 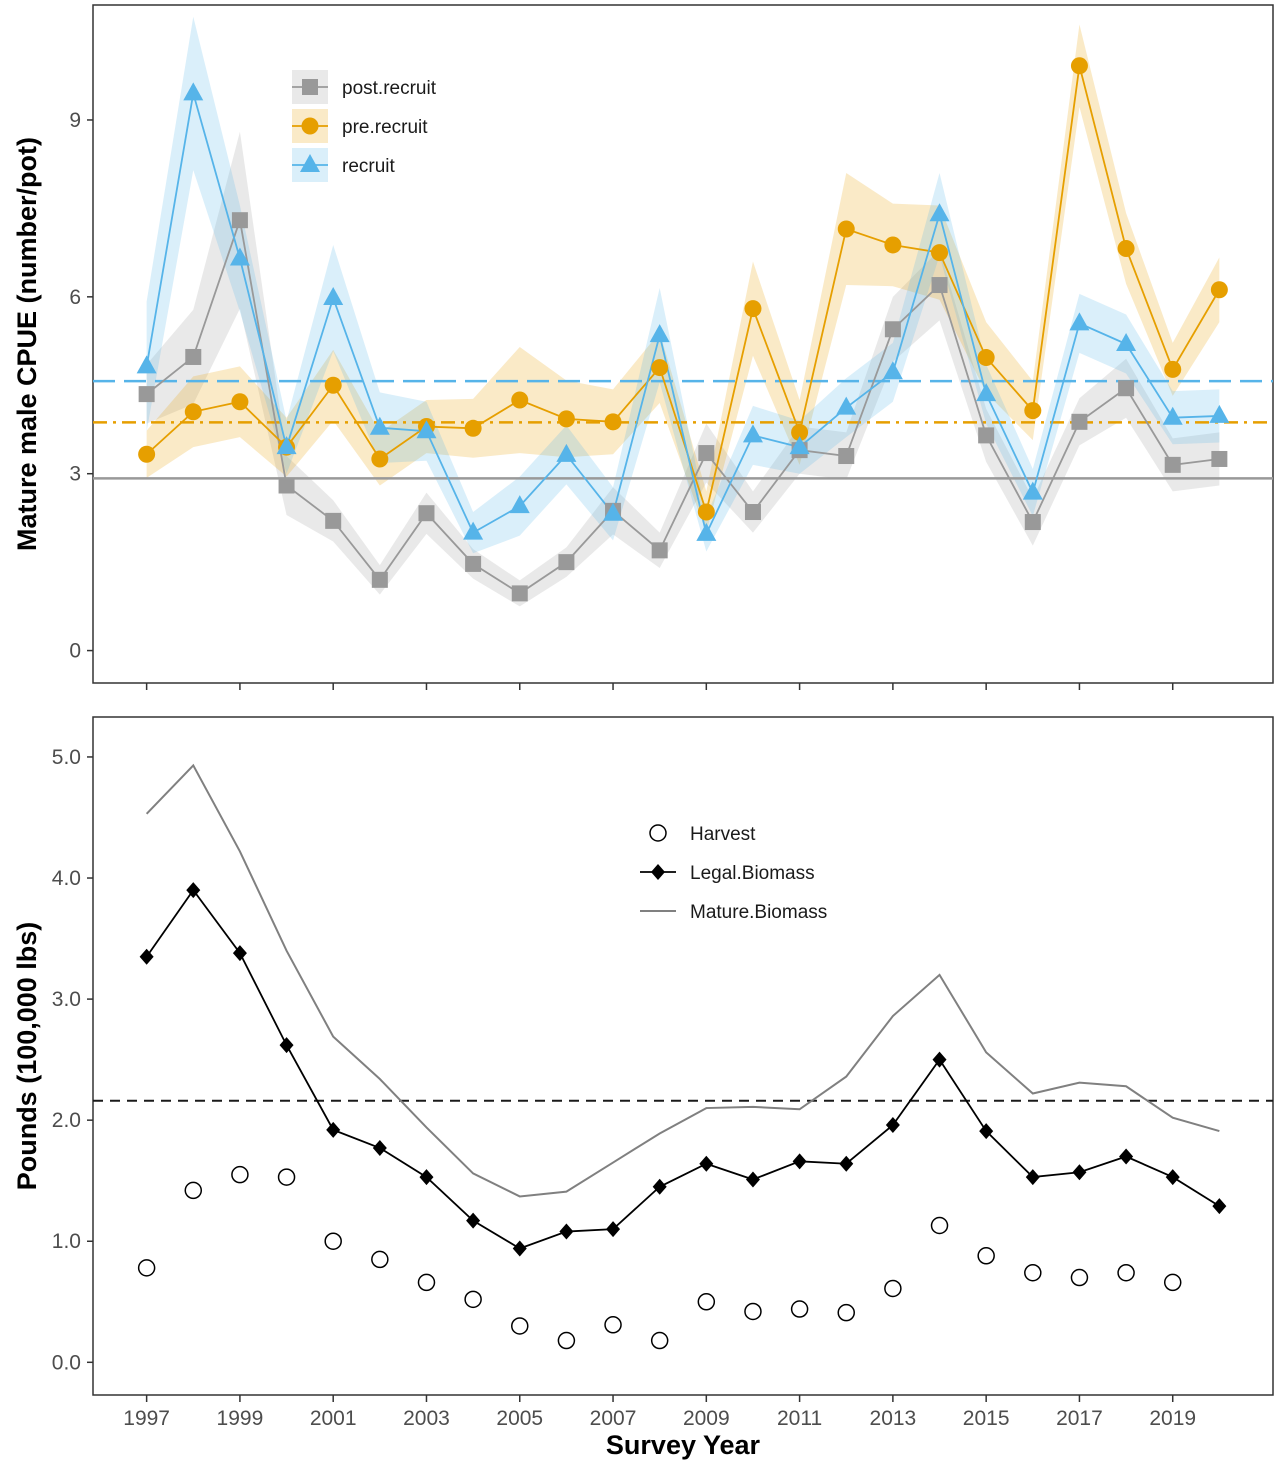 I want to click on biomass-y-axis-title: Pounds (100,000 lbs), so click(x=27, y=1056).